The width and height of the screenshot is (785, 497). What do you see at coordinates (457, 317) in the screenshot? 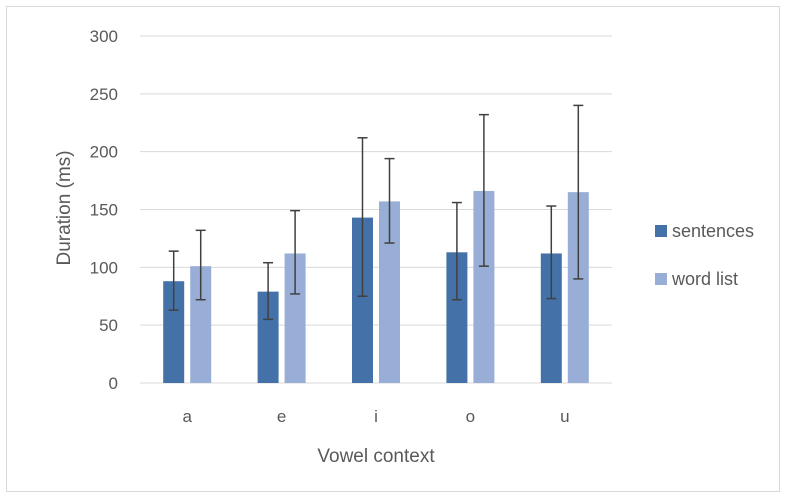
I see `bar-sentences-o` at bounding box center [457, 317].